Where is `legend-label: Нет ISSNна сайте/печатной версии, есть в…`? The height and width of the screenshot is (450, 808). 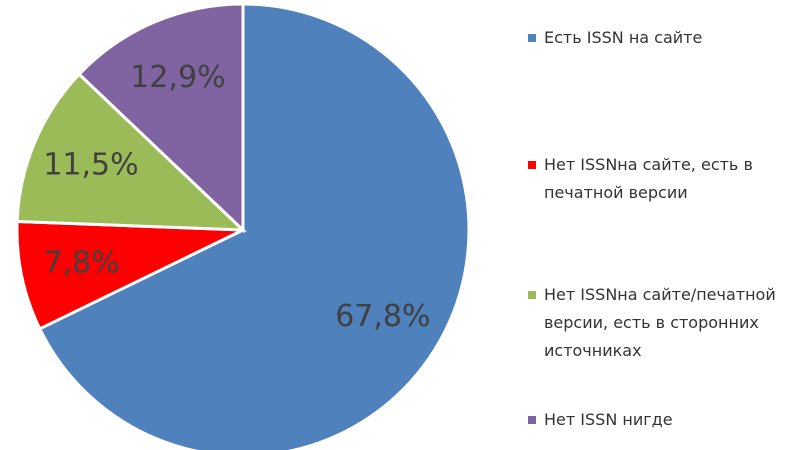 legend-label: Нет ISSNна сайте/печатной версии, есть в… is located at coordinates (660, 322).